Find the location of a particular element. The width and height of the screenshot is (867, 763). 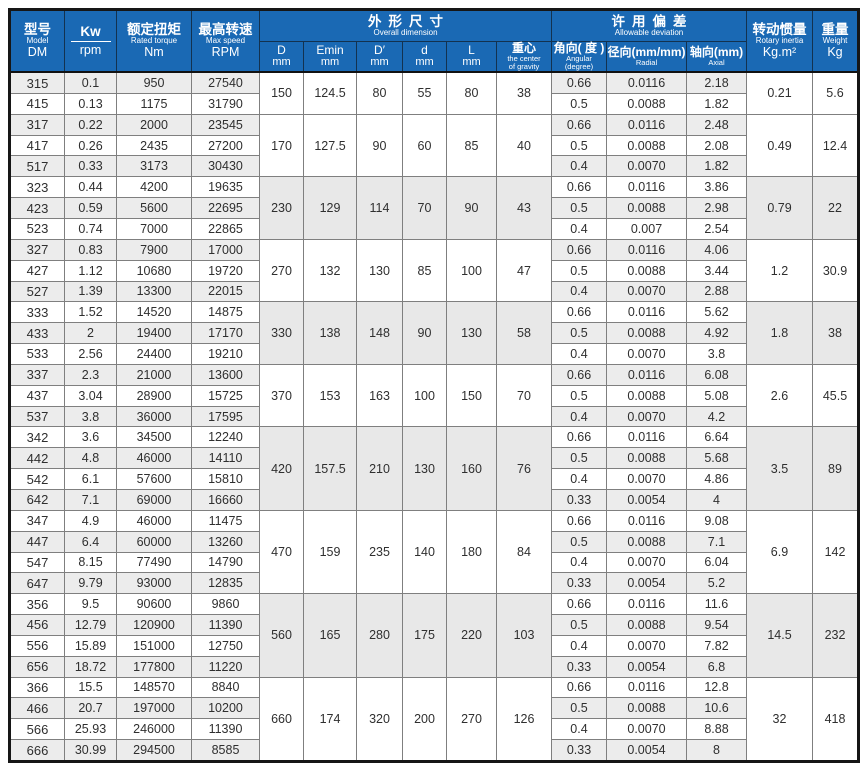

cell-axial: 2.48 is located at coordinates (716, 124).